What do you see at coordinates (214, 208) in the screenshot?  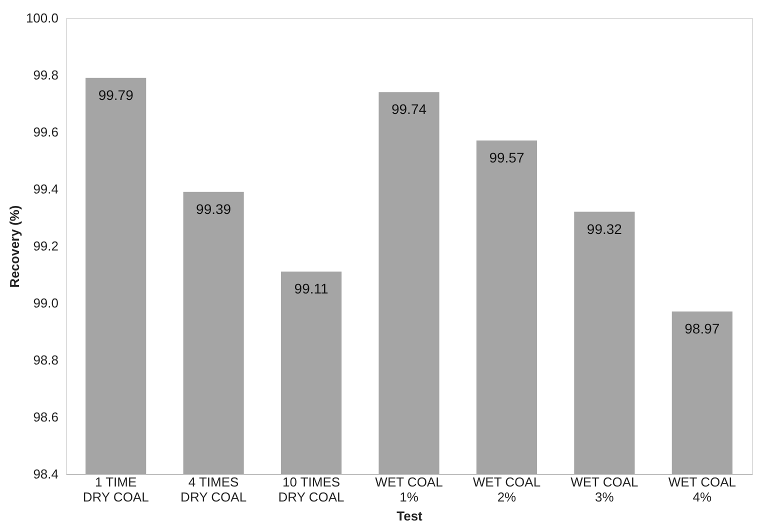 I see `data-label: 99.39` at bounding box center [214, 208].